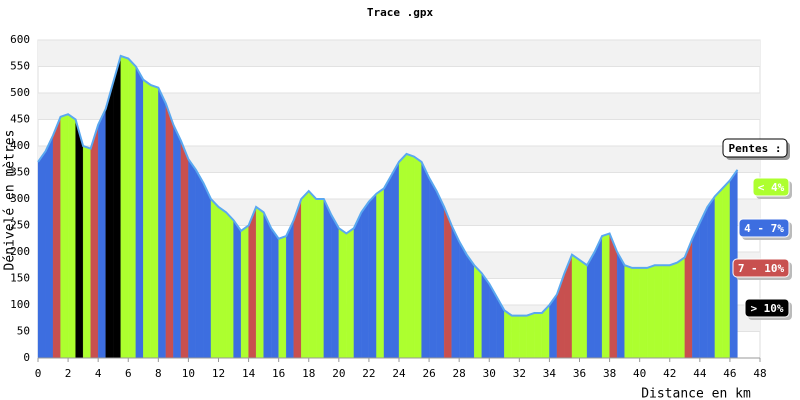 The image size is (800, 400). I want to click on y-tick-label: 400, so click(20, 145).